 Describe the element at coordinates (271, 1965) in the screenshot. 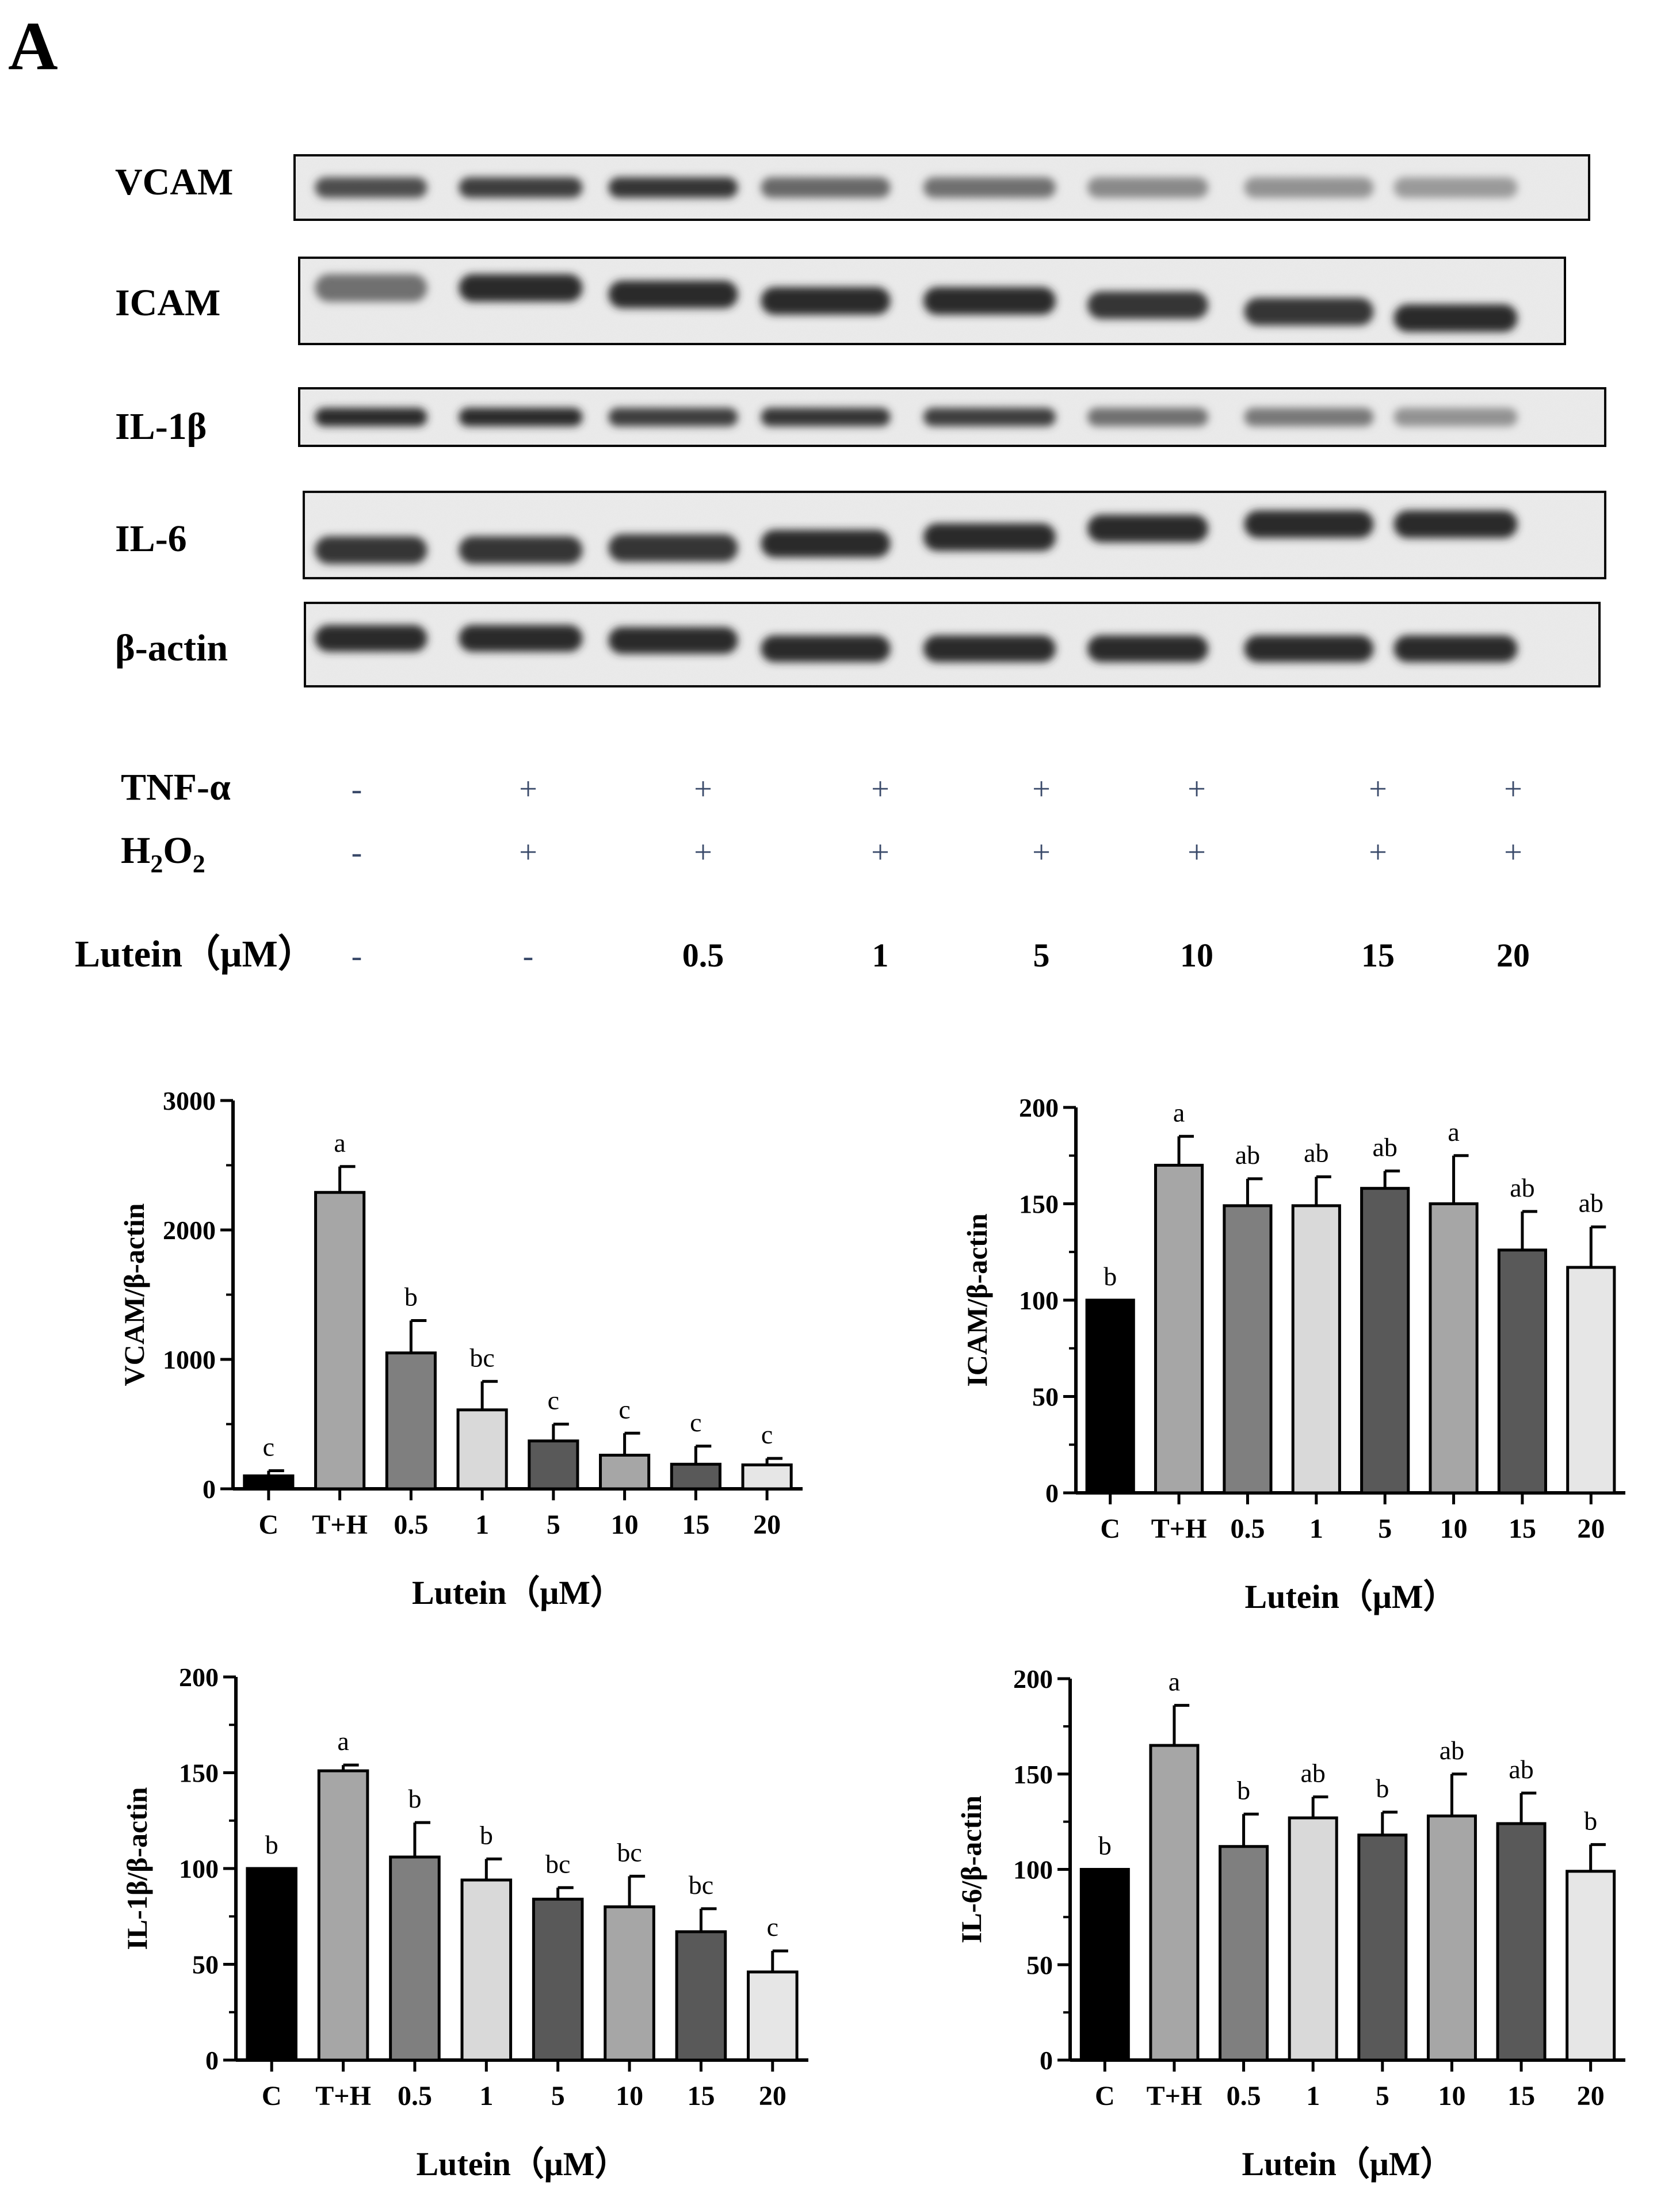

I see `bar-c` at that location.